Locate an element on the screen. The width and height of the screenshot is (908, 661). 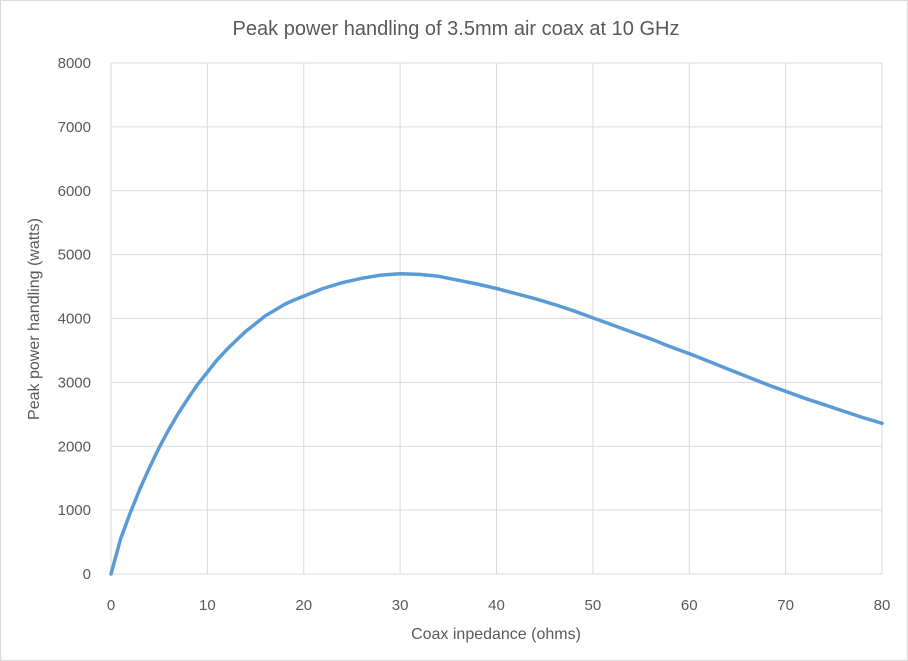
x-axis-ticks: 0 10 20 30 40 50 60 70 80 is located at coordinates (499, 605).